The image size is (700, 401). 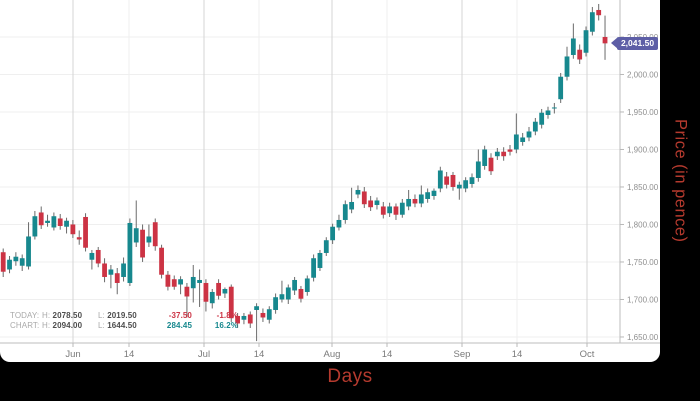 What do you see at coordinates (46, 325) in the screenshot?
I see `legend-chart-high-key: H:` at bounding box center [46, 325].